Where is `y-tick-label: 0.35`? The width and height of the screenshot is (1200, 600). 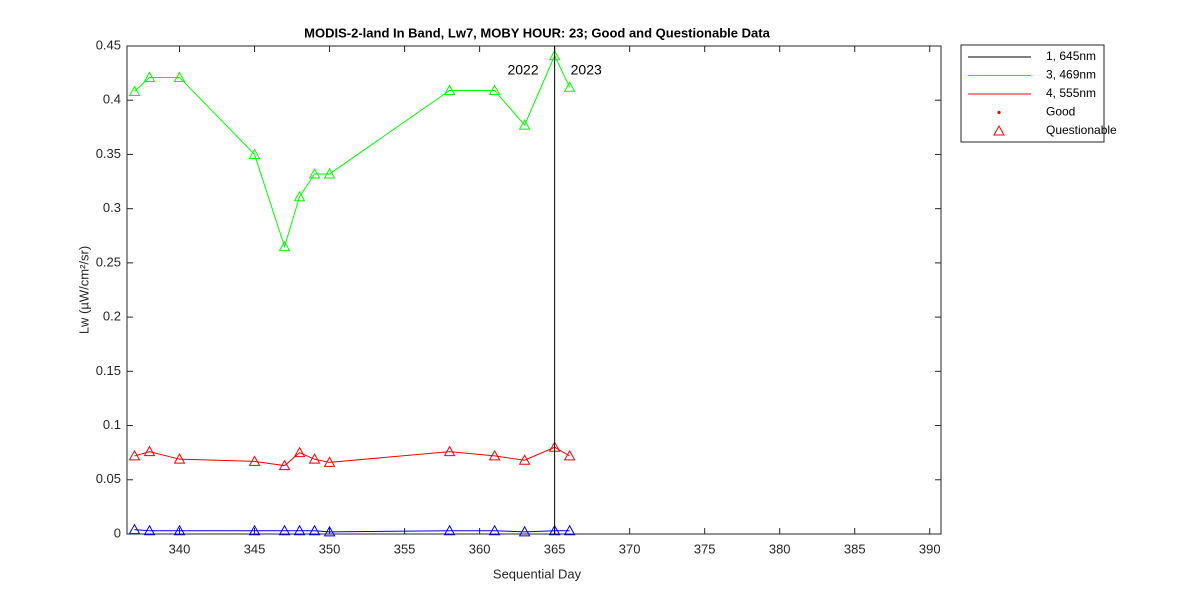
y-tick-label: 0.35 is located at coordinates (108, 153).